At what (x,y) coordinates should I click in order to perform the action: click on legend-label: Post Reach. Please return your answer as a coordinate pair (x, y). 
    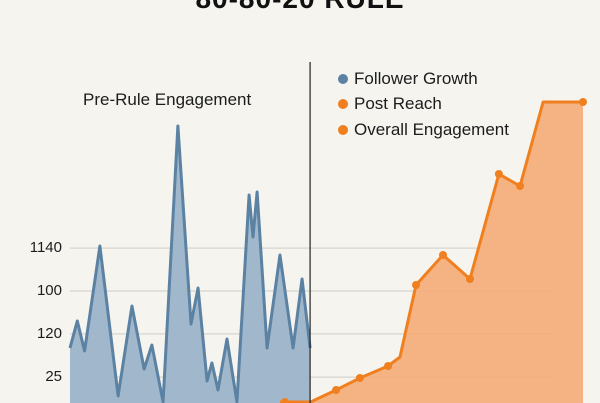
    Looking at the image, I should click on (398, 104).